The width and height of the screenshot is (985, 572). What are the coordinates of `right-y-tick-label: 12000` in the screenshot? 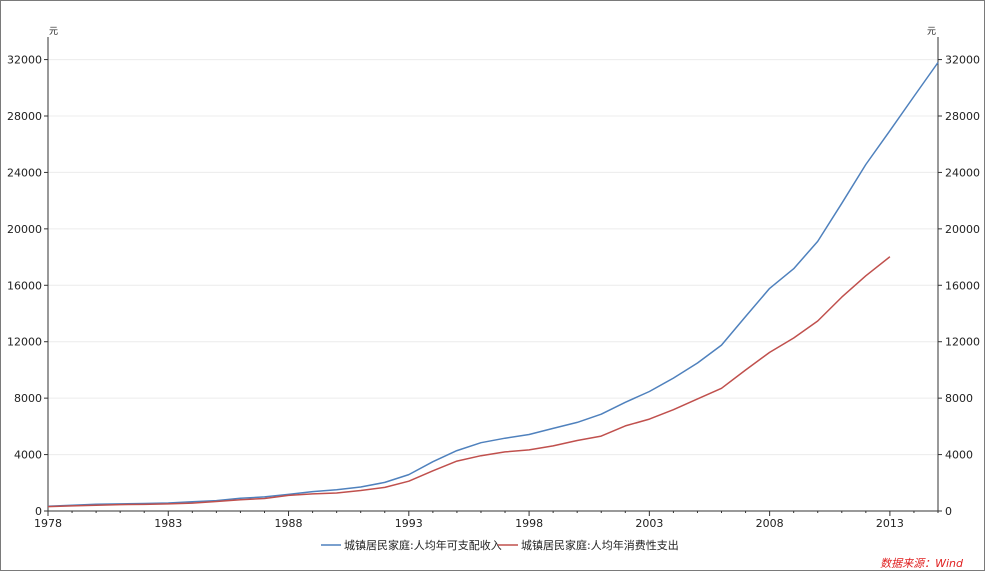 It's located at (962, 342).